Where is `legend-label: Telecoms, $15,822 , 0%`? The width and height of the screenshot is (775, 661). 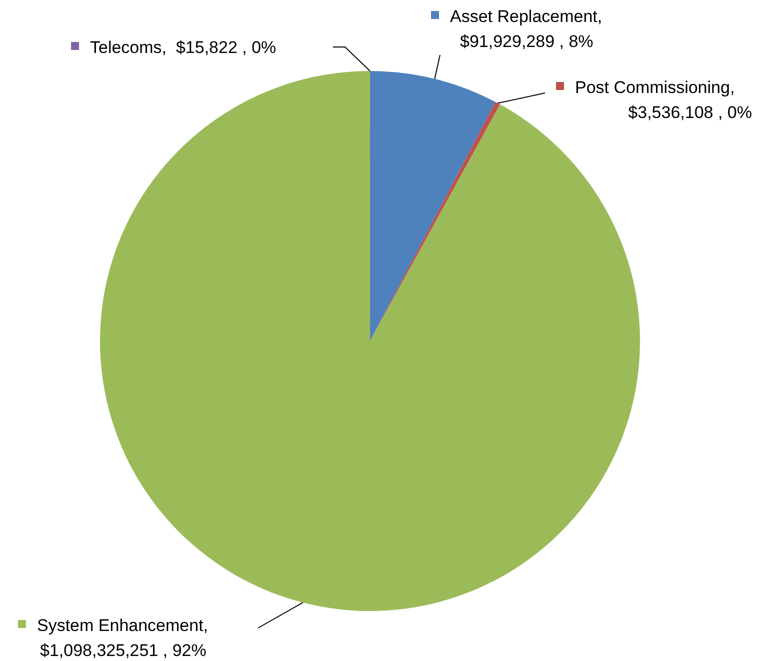
legend-label: Telecoms, $15,822 , 0% is located at coordinates (183, 47).